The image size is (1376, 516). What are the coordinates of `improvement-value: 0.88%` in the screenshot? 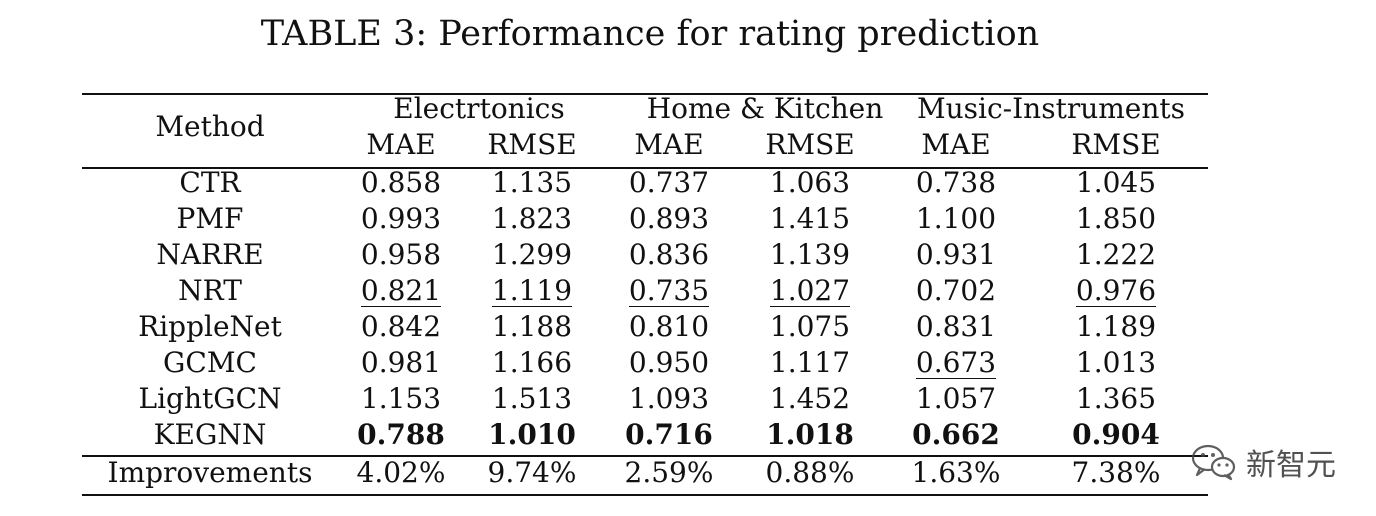 It's located at (810, 473).